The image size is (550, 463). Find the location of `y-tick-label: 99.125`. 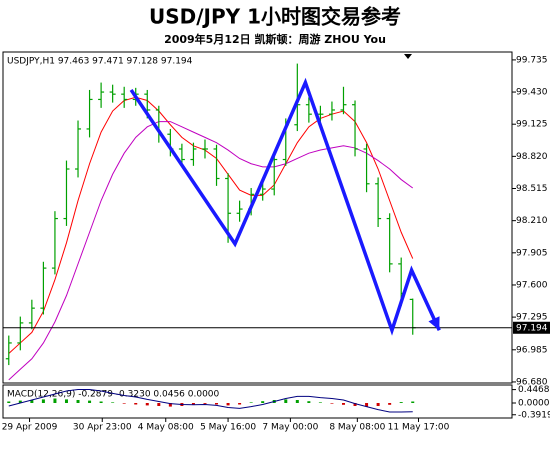

y-tick-label: 99.125 is located at coordinates (532, 125).